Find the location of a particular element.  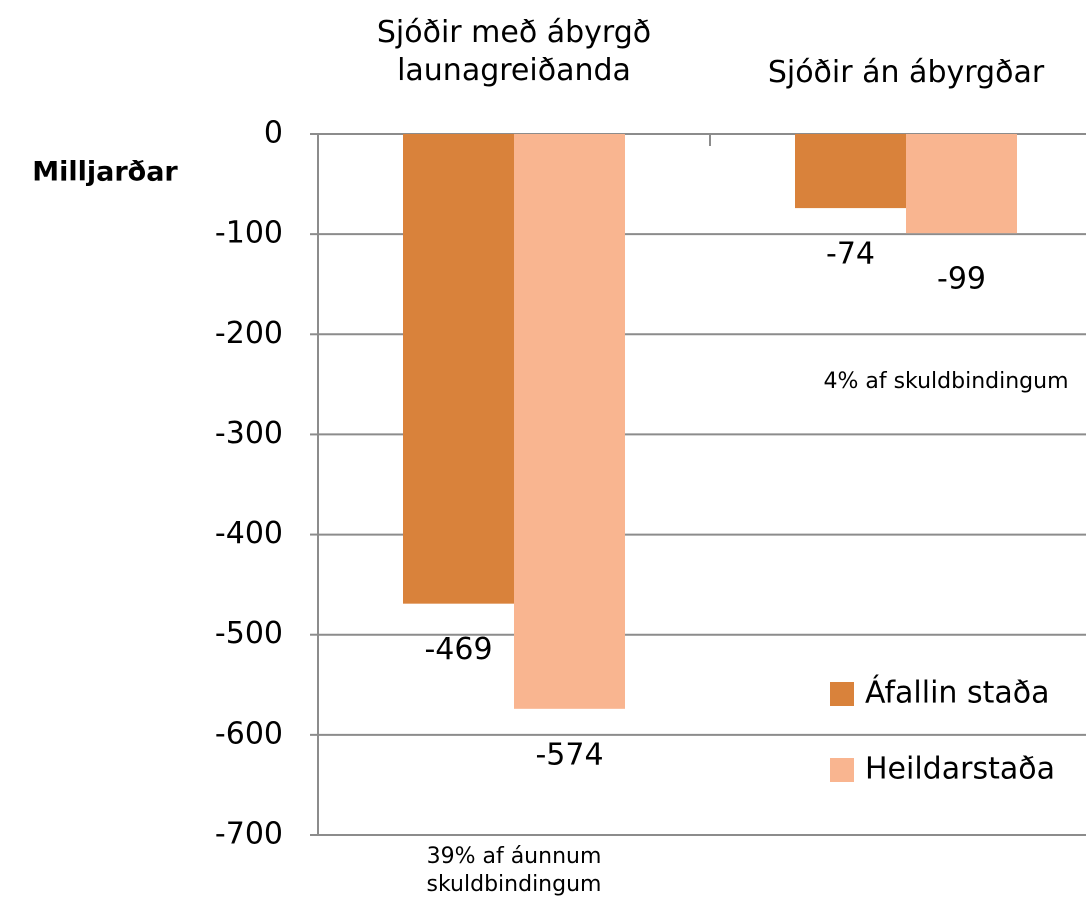

data-label: -469 is located at coordinates (458, 649).